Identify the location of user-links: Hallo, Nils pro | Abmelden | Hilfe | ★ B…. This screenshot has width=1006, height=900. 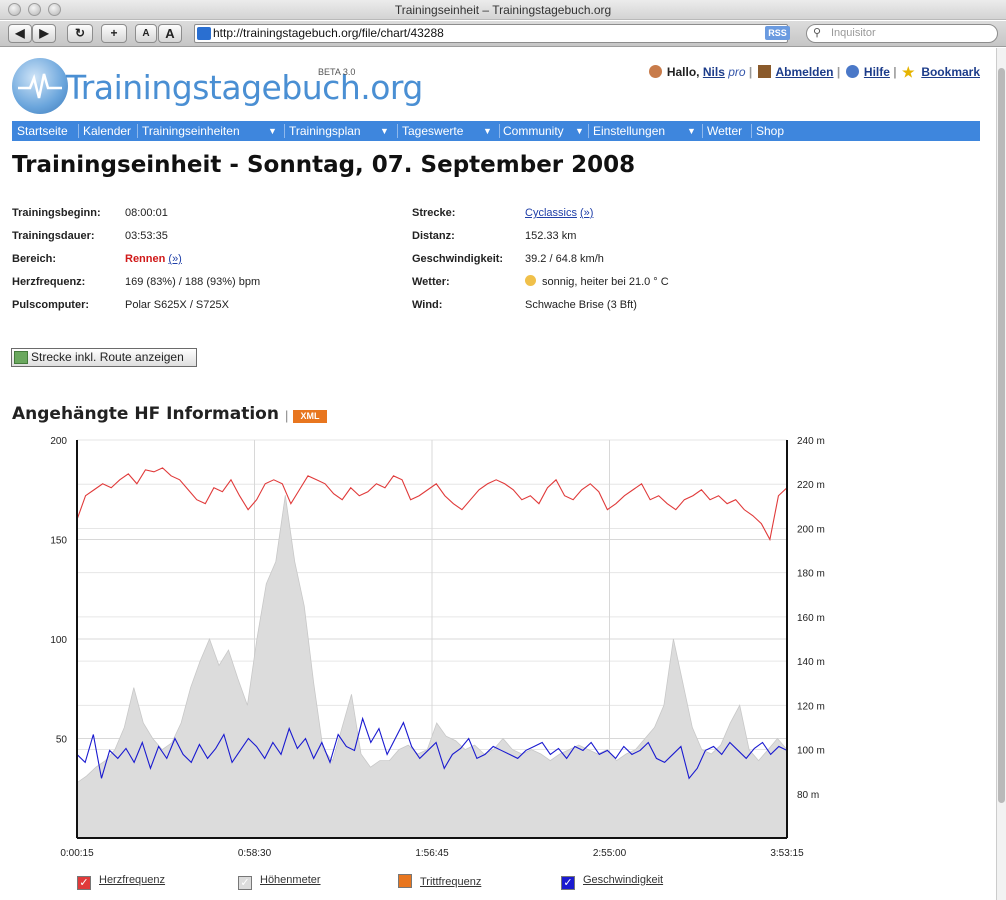
(813, 72).